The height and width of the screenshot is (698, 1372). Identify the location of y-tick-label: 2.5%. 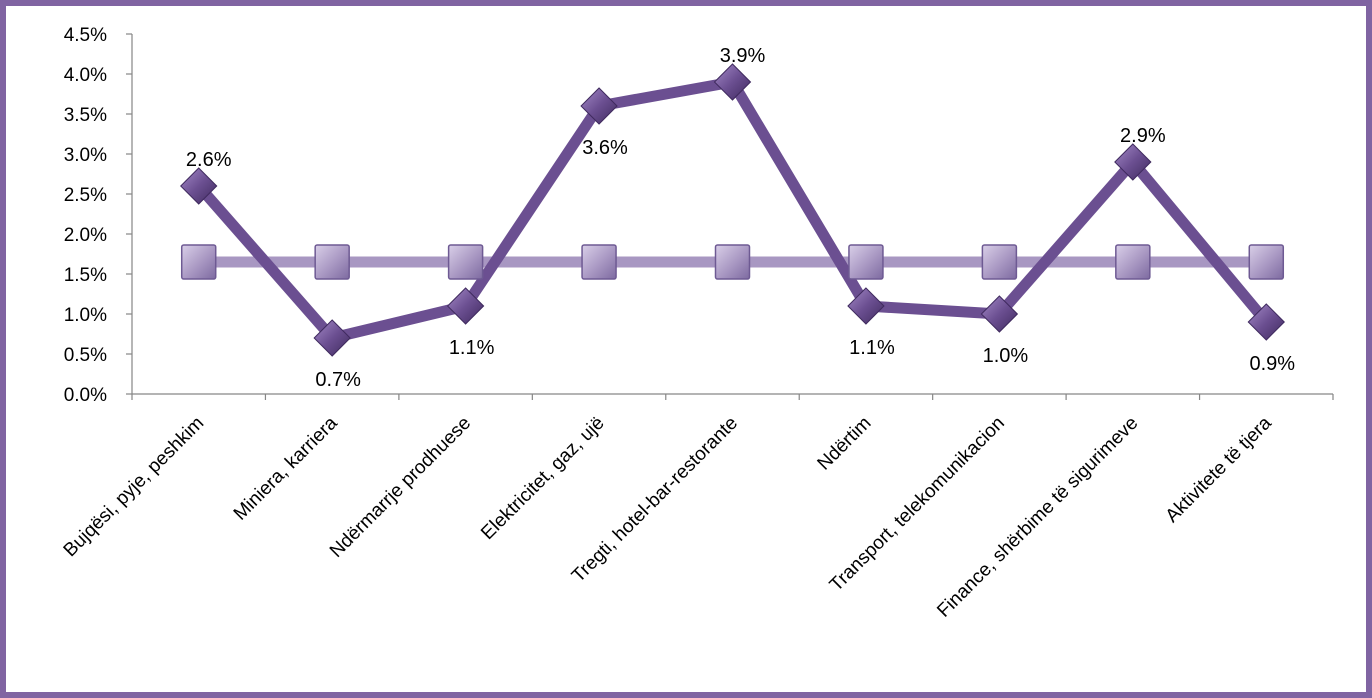
(85, 195).